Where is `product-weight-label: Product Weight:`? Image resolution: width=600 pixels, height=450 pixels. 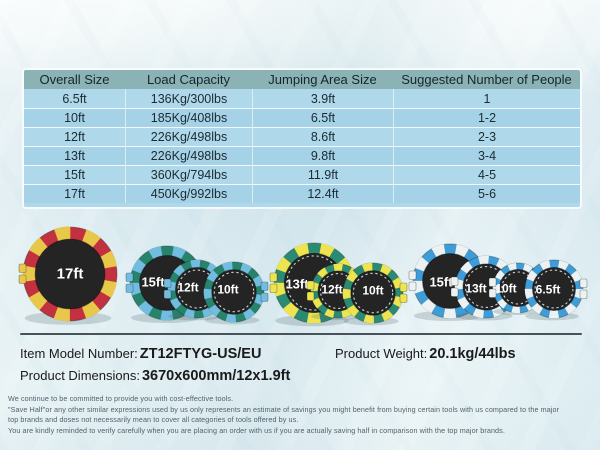 product-weight-label: Product Weight: is located at coordinates (381, 353).